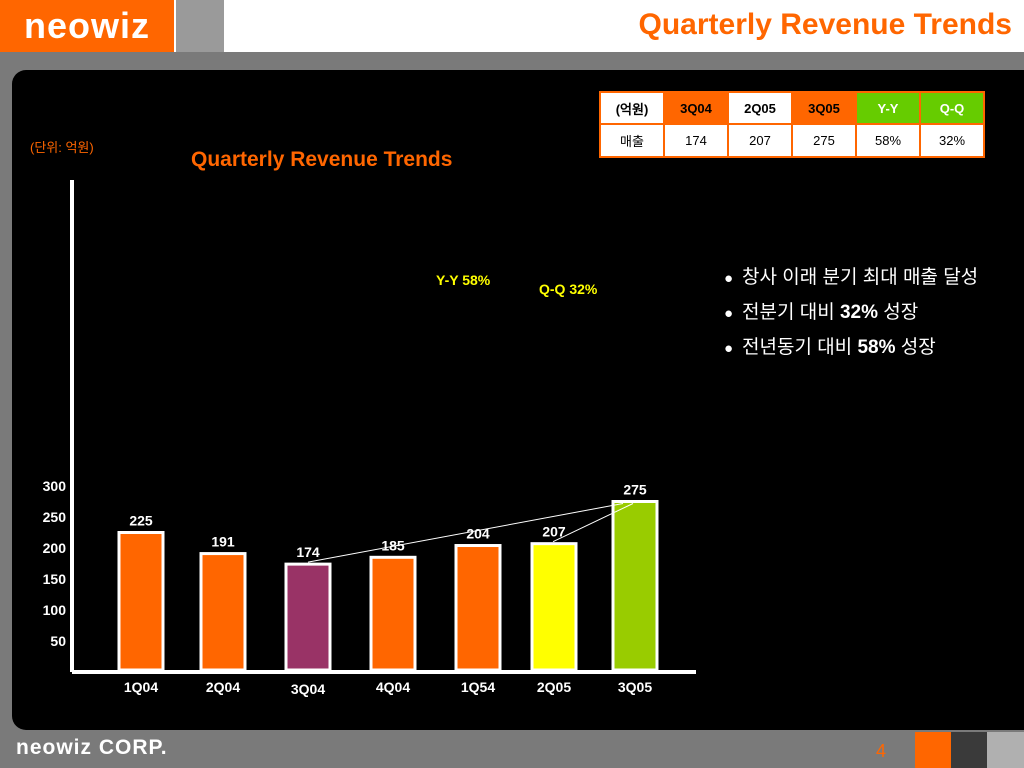 The image size is (1024, 768). Describe the element at coordinates (308, 552) in the screenshot. I see `bar-value-label: 174` at that location.